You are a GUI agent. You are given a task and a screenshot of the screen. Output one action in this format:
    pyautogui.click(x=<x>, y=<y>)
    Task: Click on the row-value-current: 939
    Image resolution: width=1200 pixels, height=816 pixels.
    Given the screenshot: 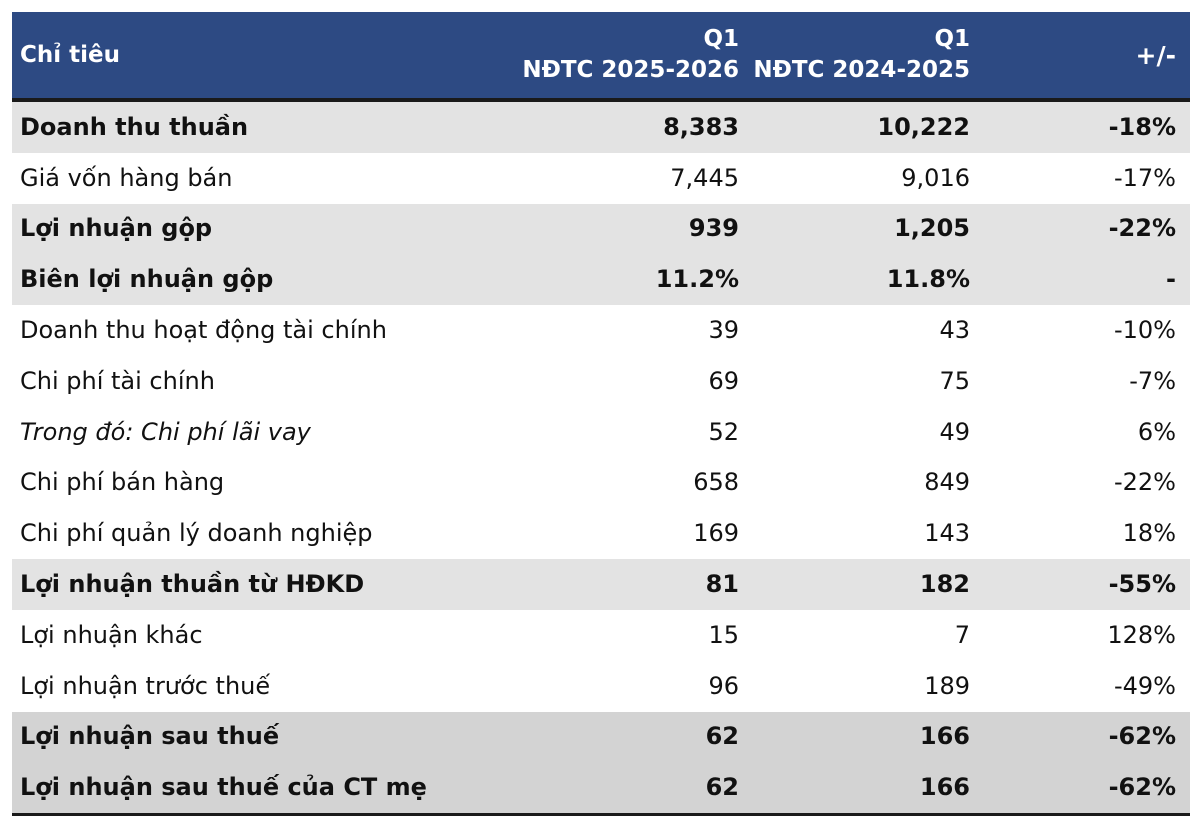 What is the action you would take?
    pyautogui.click(x=713, y=228)
    